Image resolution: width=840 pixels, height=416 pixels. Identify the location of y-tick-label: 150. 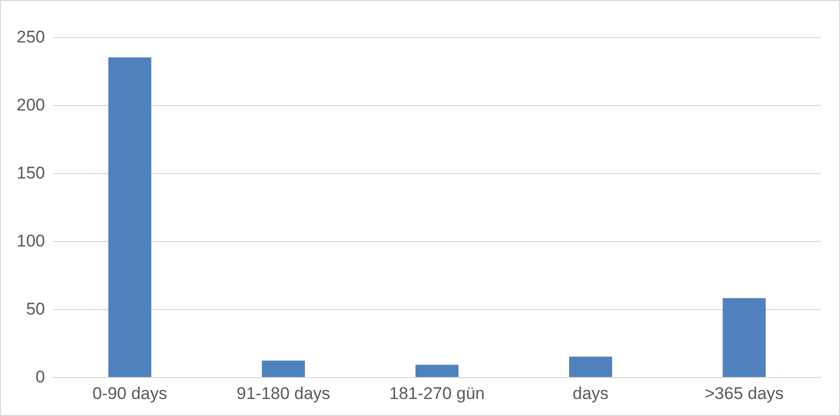
(30, 173).